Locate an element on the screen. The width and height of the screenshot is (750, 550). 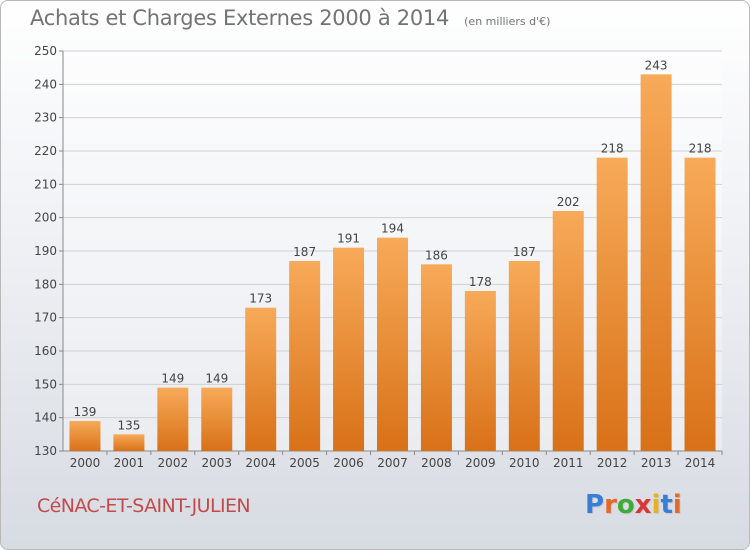
location-name: CéNAC-ET-SAINT-JULIEN is located at coordinates (144, 506).